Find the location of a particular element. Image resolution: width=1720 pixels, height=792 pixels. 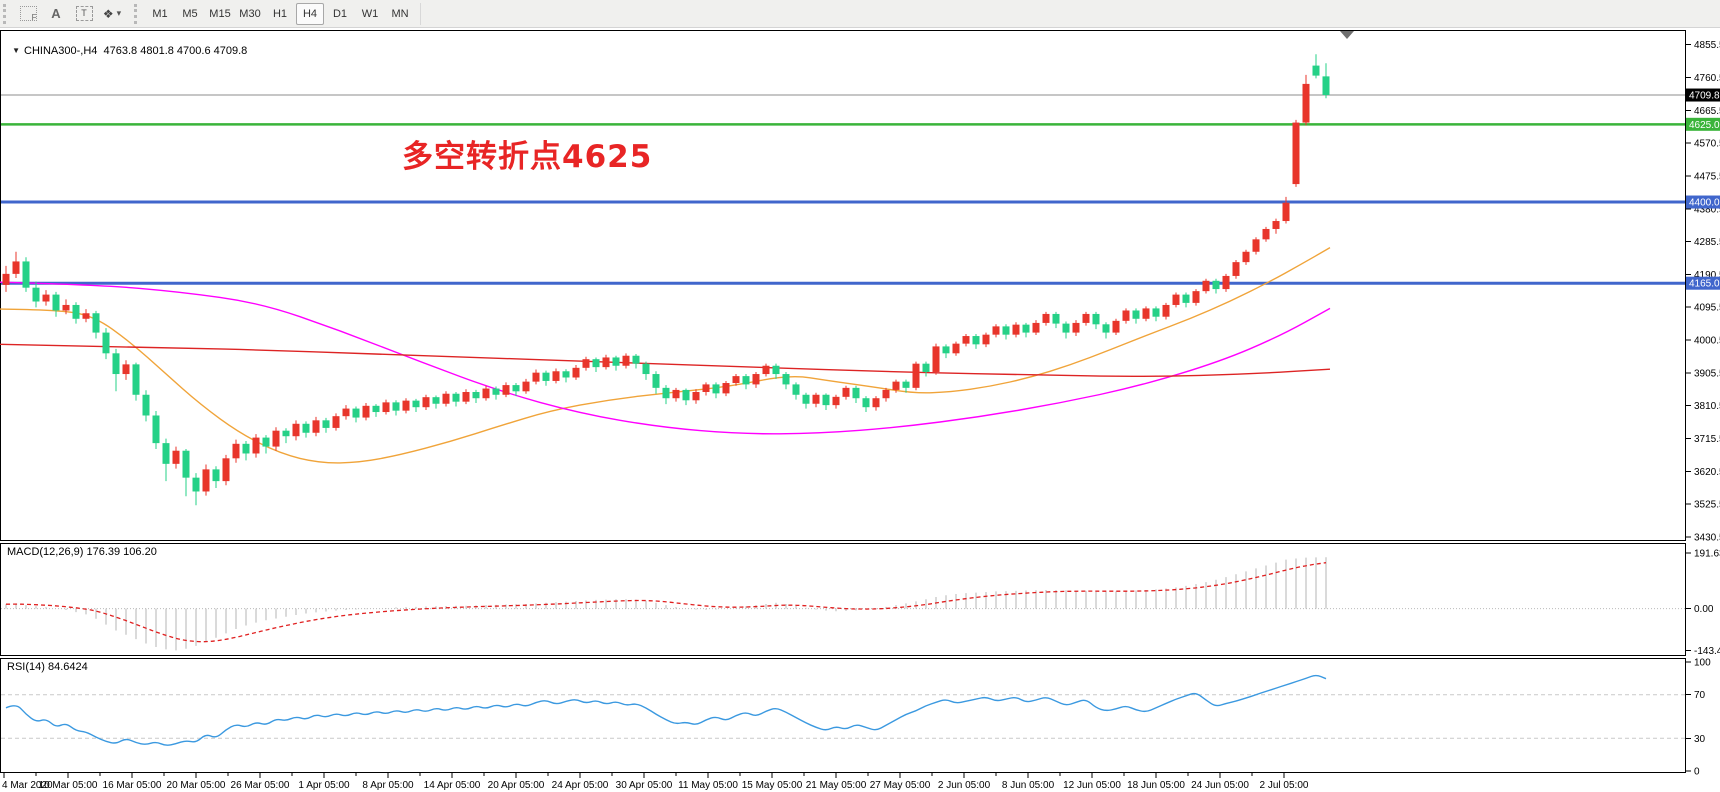

chart-shift-marker-icon is located at coordinates (1347, 35).